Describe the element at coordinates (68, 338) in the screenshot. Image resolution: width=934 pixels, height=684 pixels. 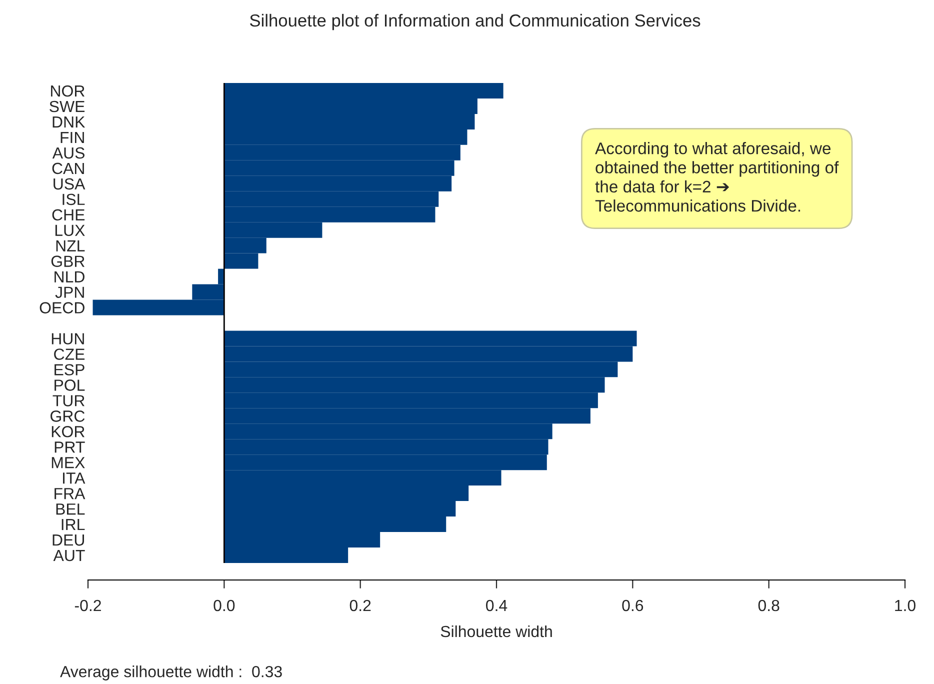
I see `y-tick-label: HUN` at that location.